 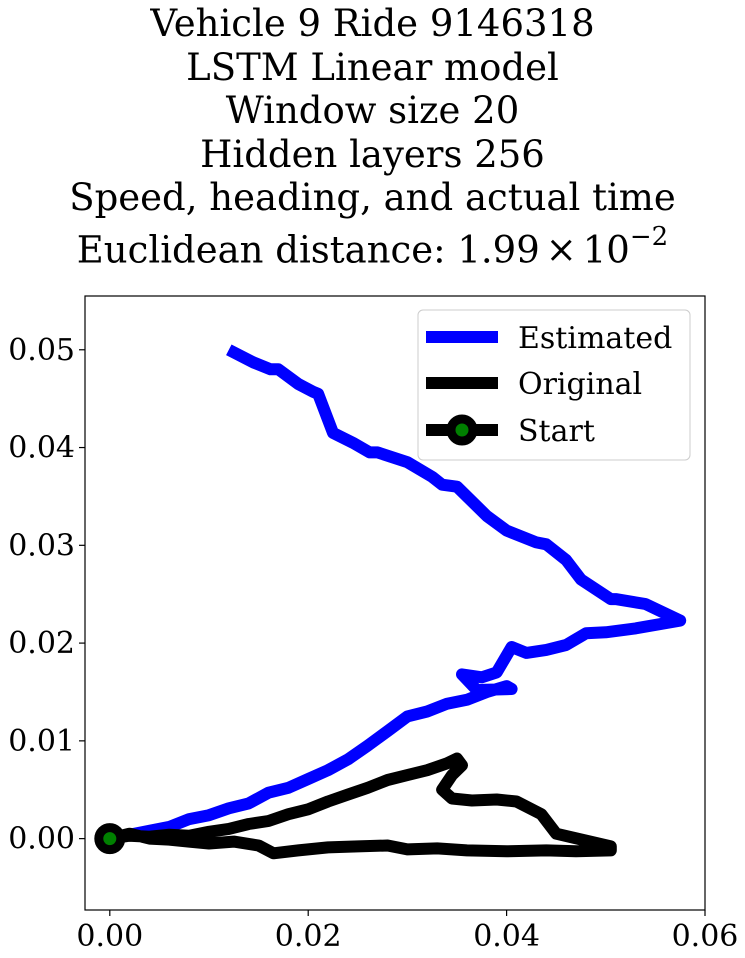 What do you see at coordinates (308, 936) in the screenshot?
I see `x-tick-label: 0.02` at bounding box center [308, 936].